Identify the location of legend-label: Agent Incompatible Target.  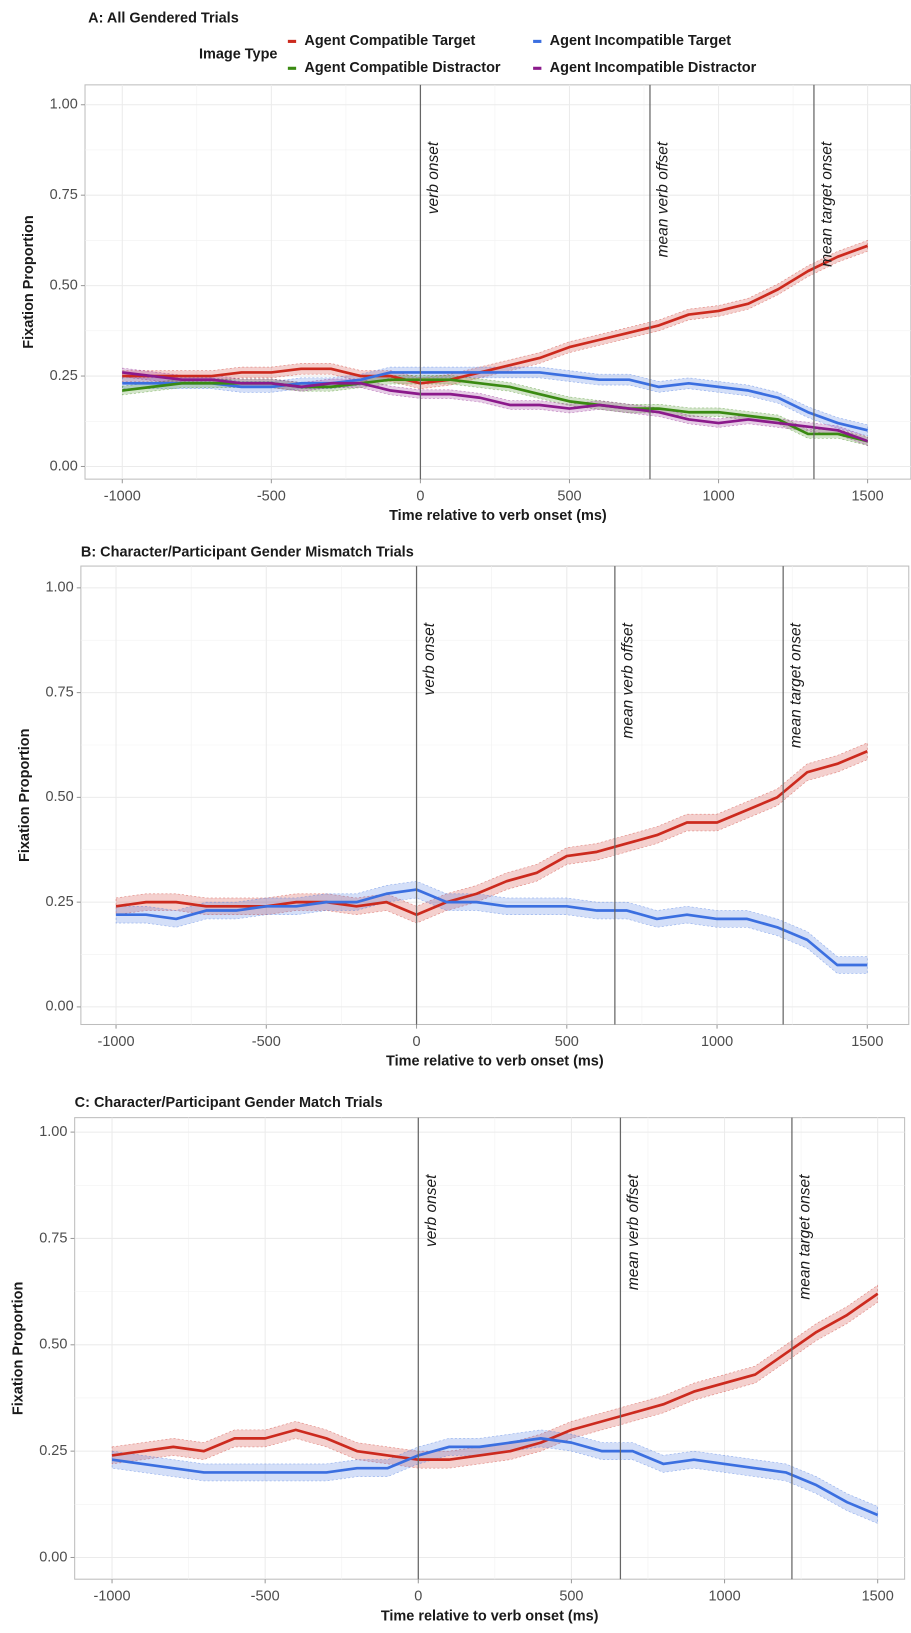
(641, 41).